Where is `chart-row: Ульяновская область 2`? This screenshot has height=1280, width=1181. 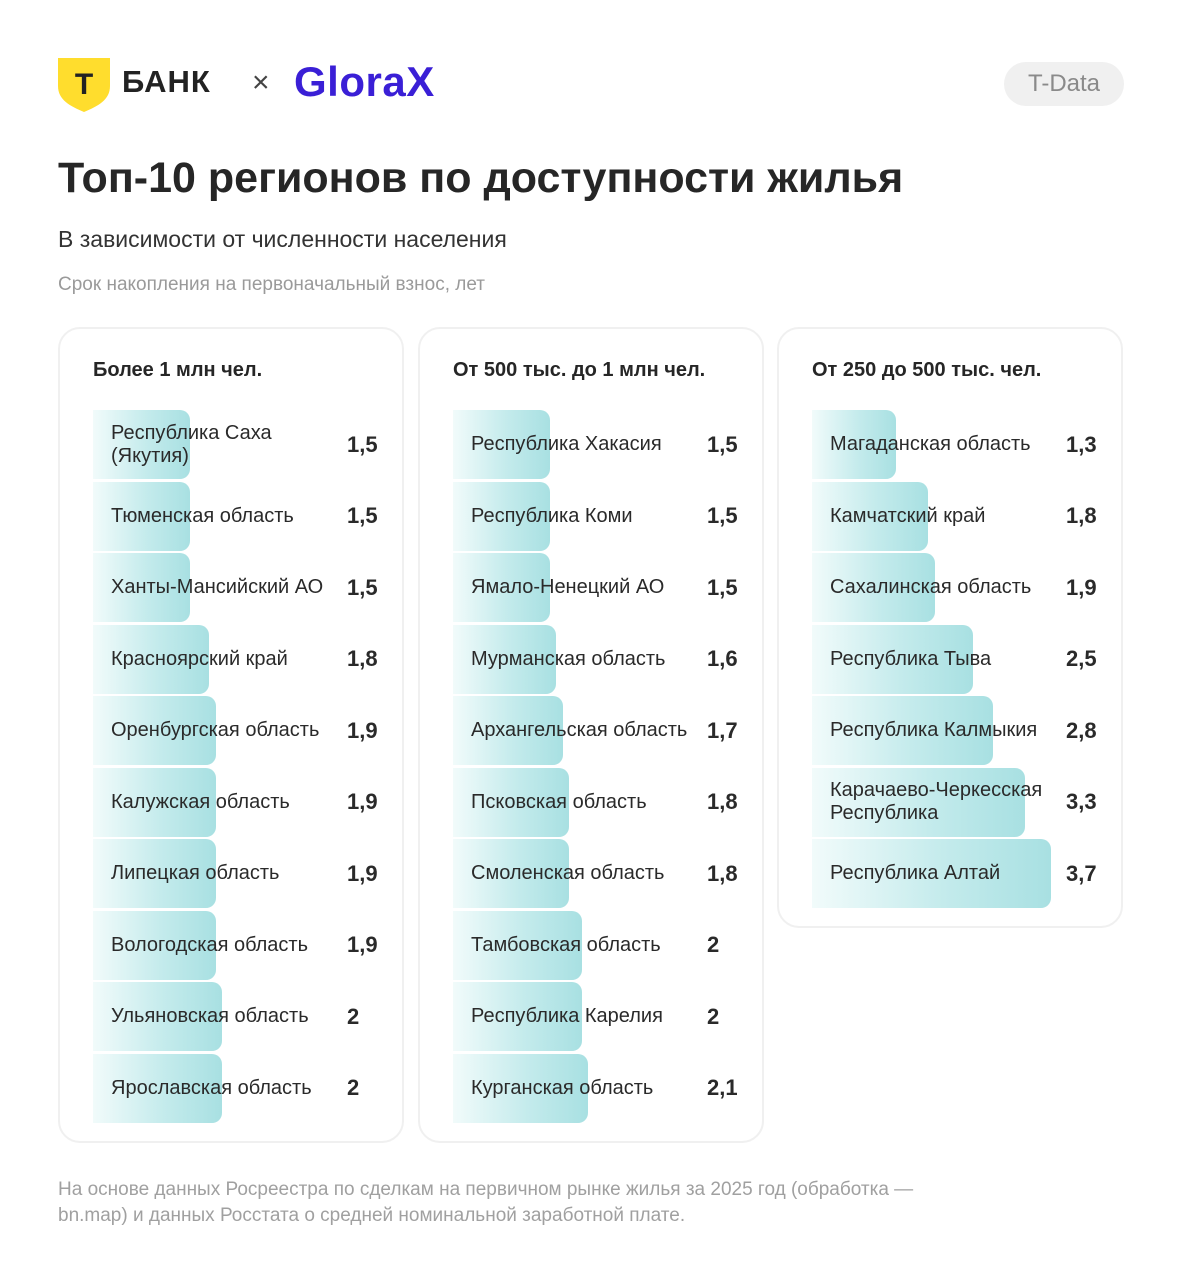 chart-row: Ульяновская область 2 is located at coordinates (238, 1017).